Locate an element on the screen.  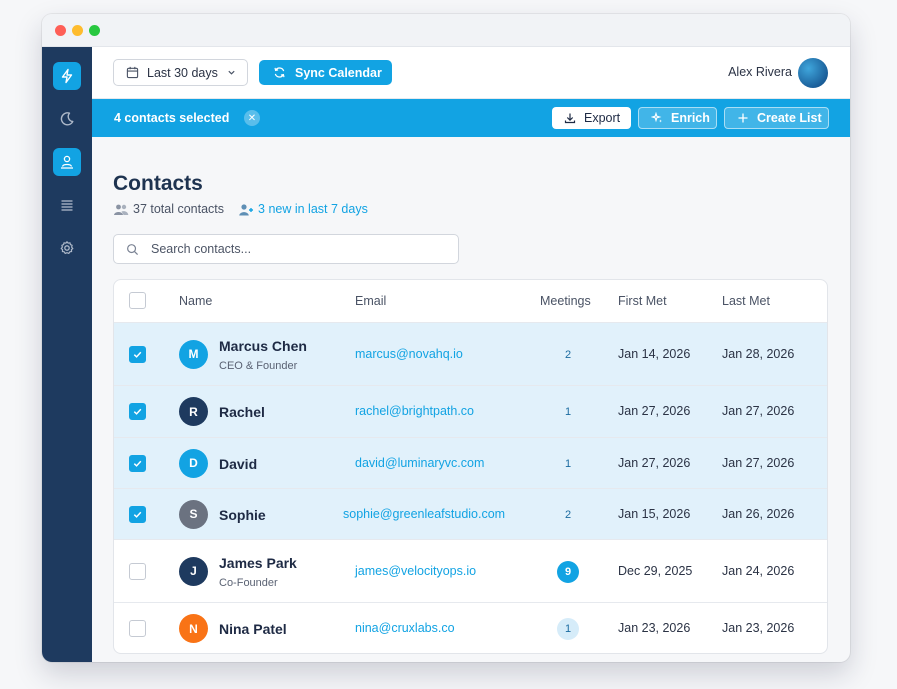
first-met-date: Jan 23, 2026 is located at coordinates (654, 628).